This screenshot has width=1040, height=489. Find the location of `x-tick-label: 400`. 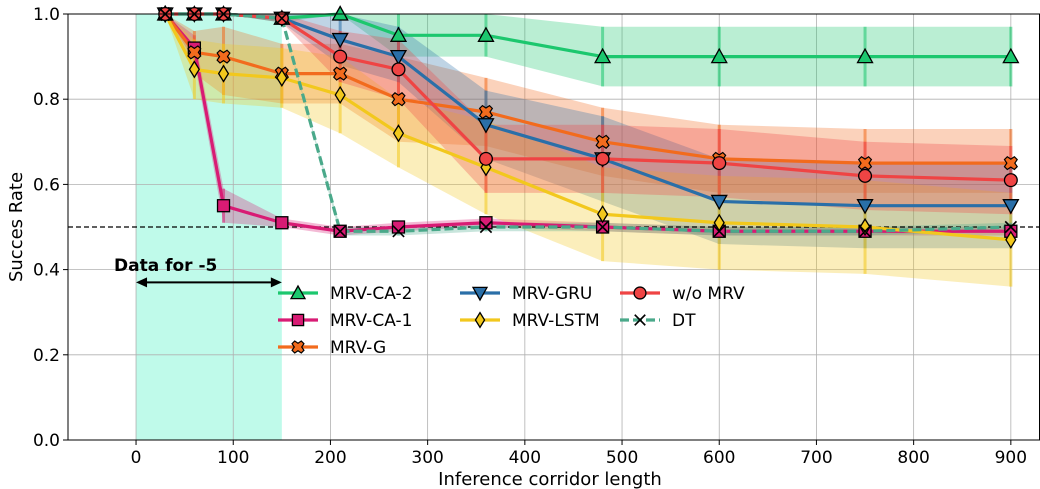

x-tick-label: 400 is located at coordinates (525, 458).